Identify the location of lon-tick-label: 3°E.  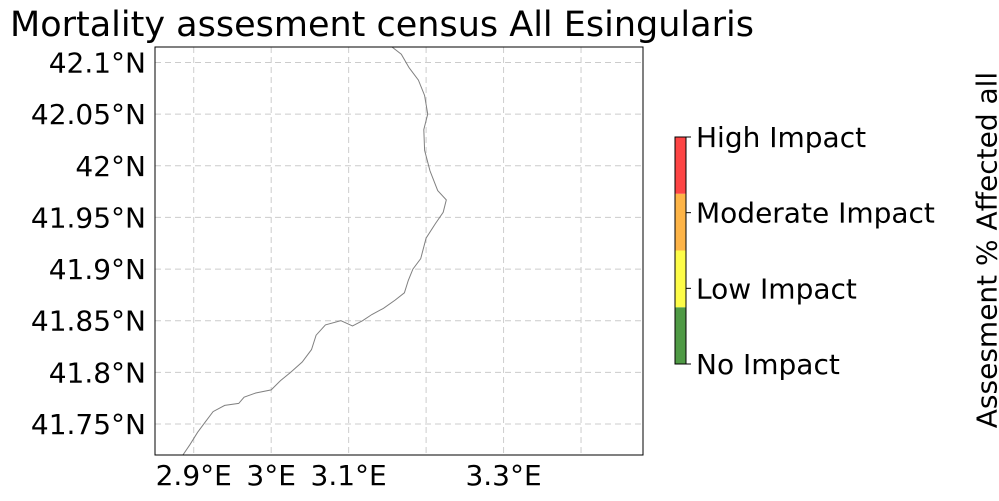
(271, 475).